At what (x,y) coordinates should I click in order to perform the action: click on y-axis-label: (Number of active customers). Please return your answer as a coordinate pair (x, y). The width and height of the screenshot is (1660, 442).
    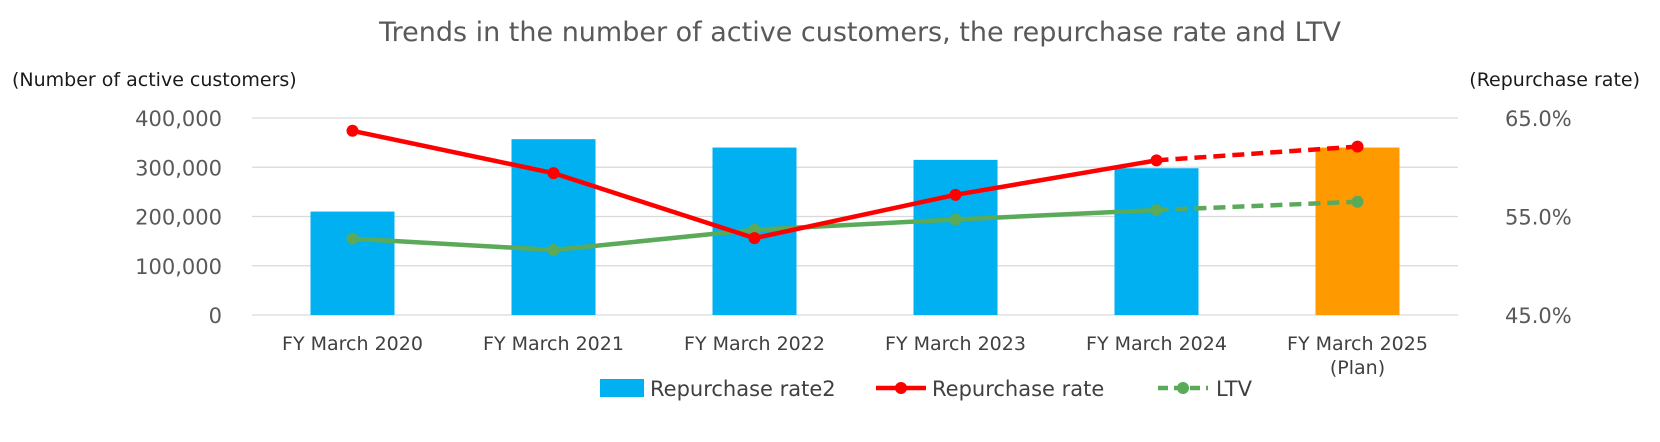
    Looking at the image, I should click on (154, 80).